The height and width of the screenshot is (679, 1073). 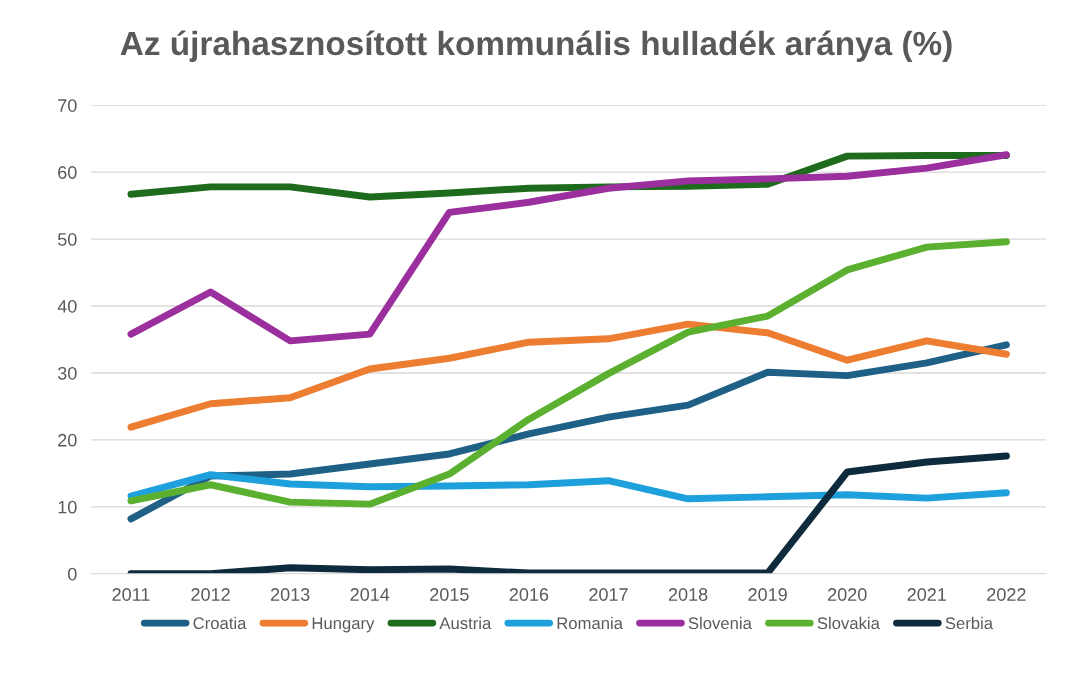 I want to click on x-tick-label: 2018, so click(x=688, y=594).